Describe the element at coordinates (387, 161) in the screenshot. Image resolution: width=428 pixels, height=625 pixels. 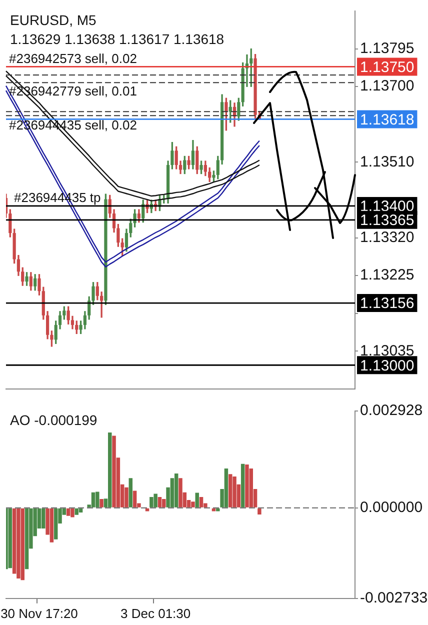
I see `y-tick-label: 1.13510` at that location.